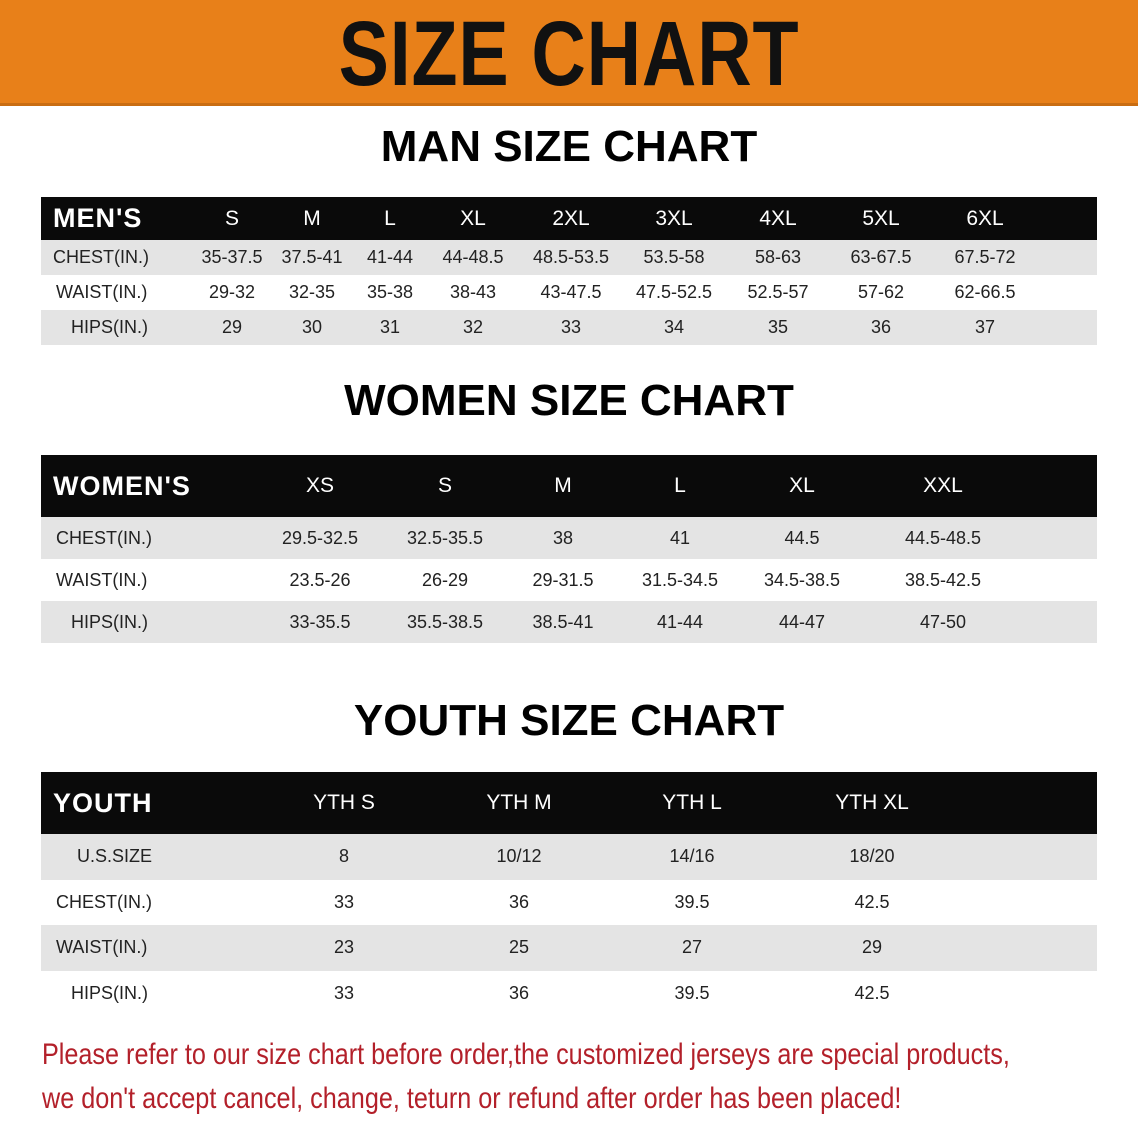  What do you see at coordinates (445, 537) in the screenshot?
I see `table-cell: 32.5-35.5` at bounding box center [445, 537].